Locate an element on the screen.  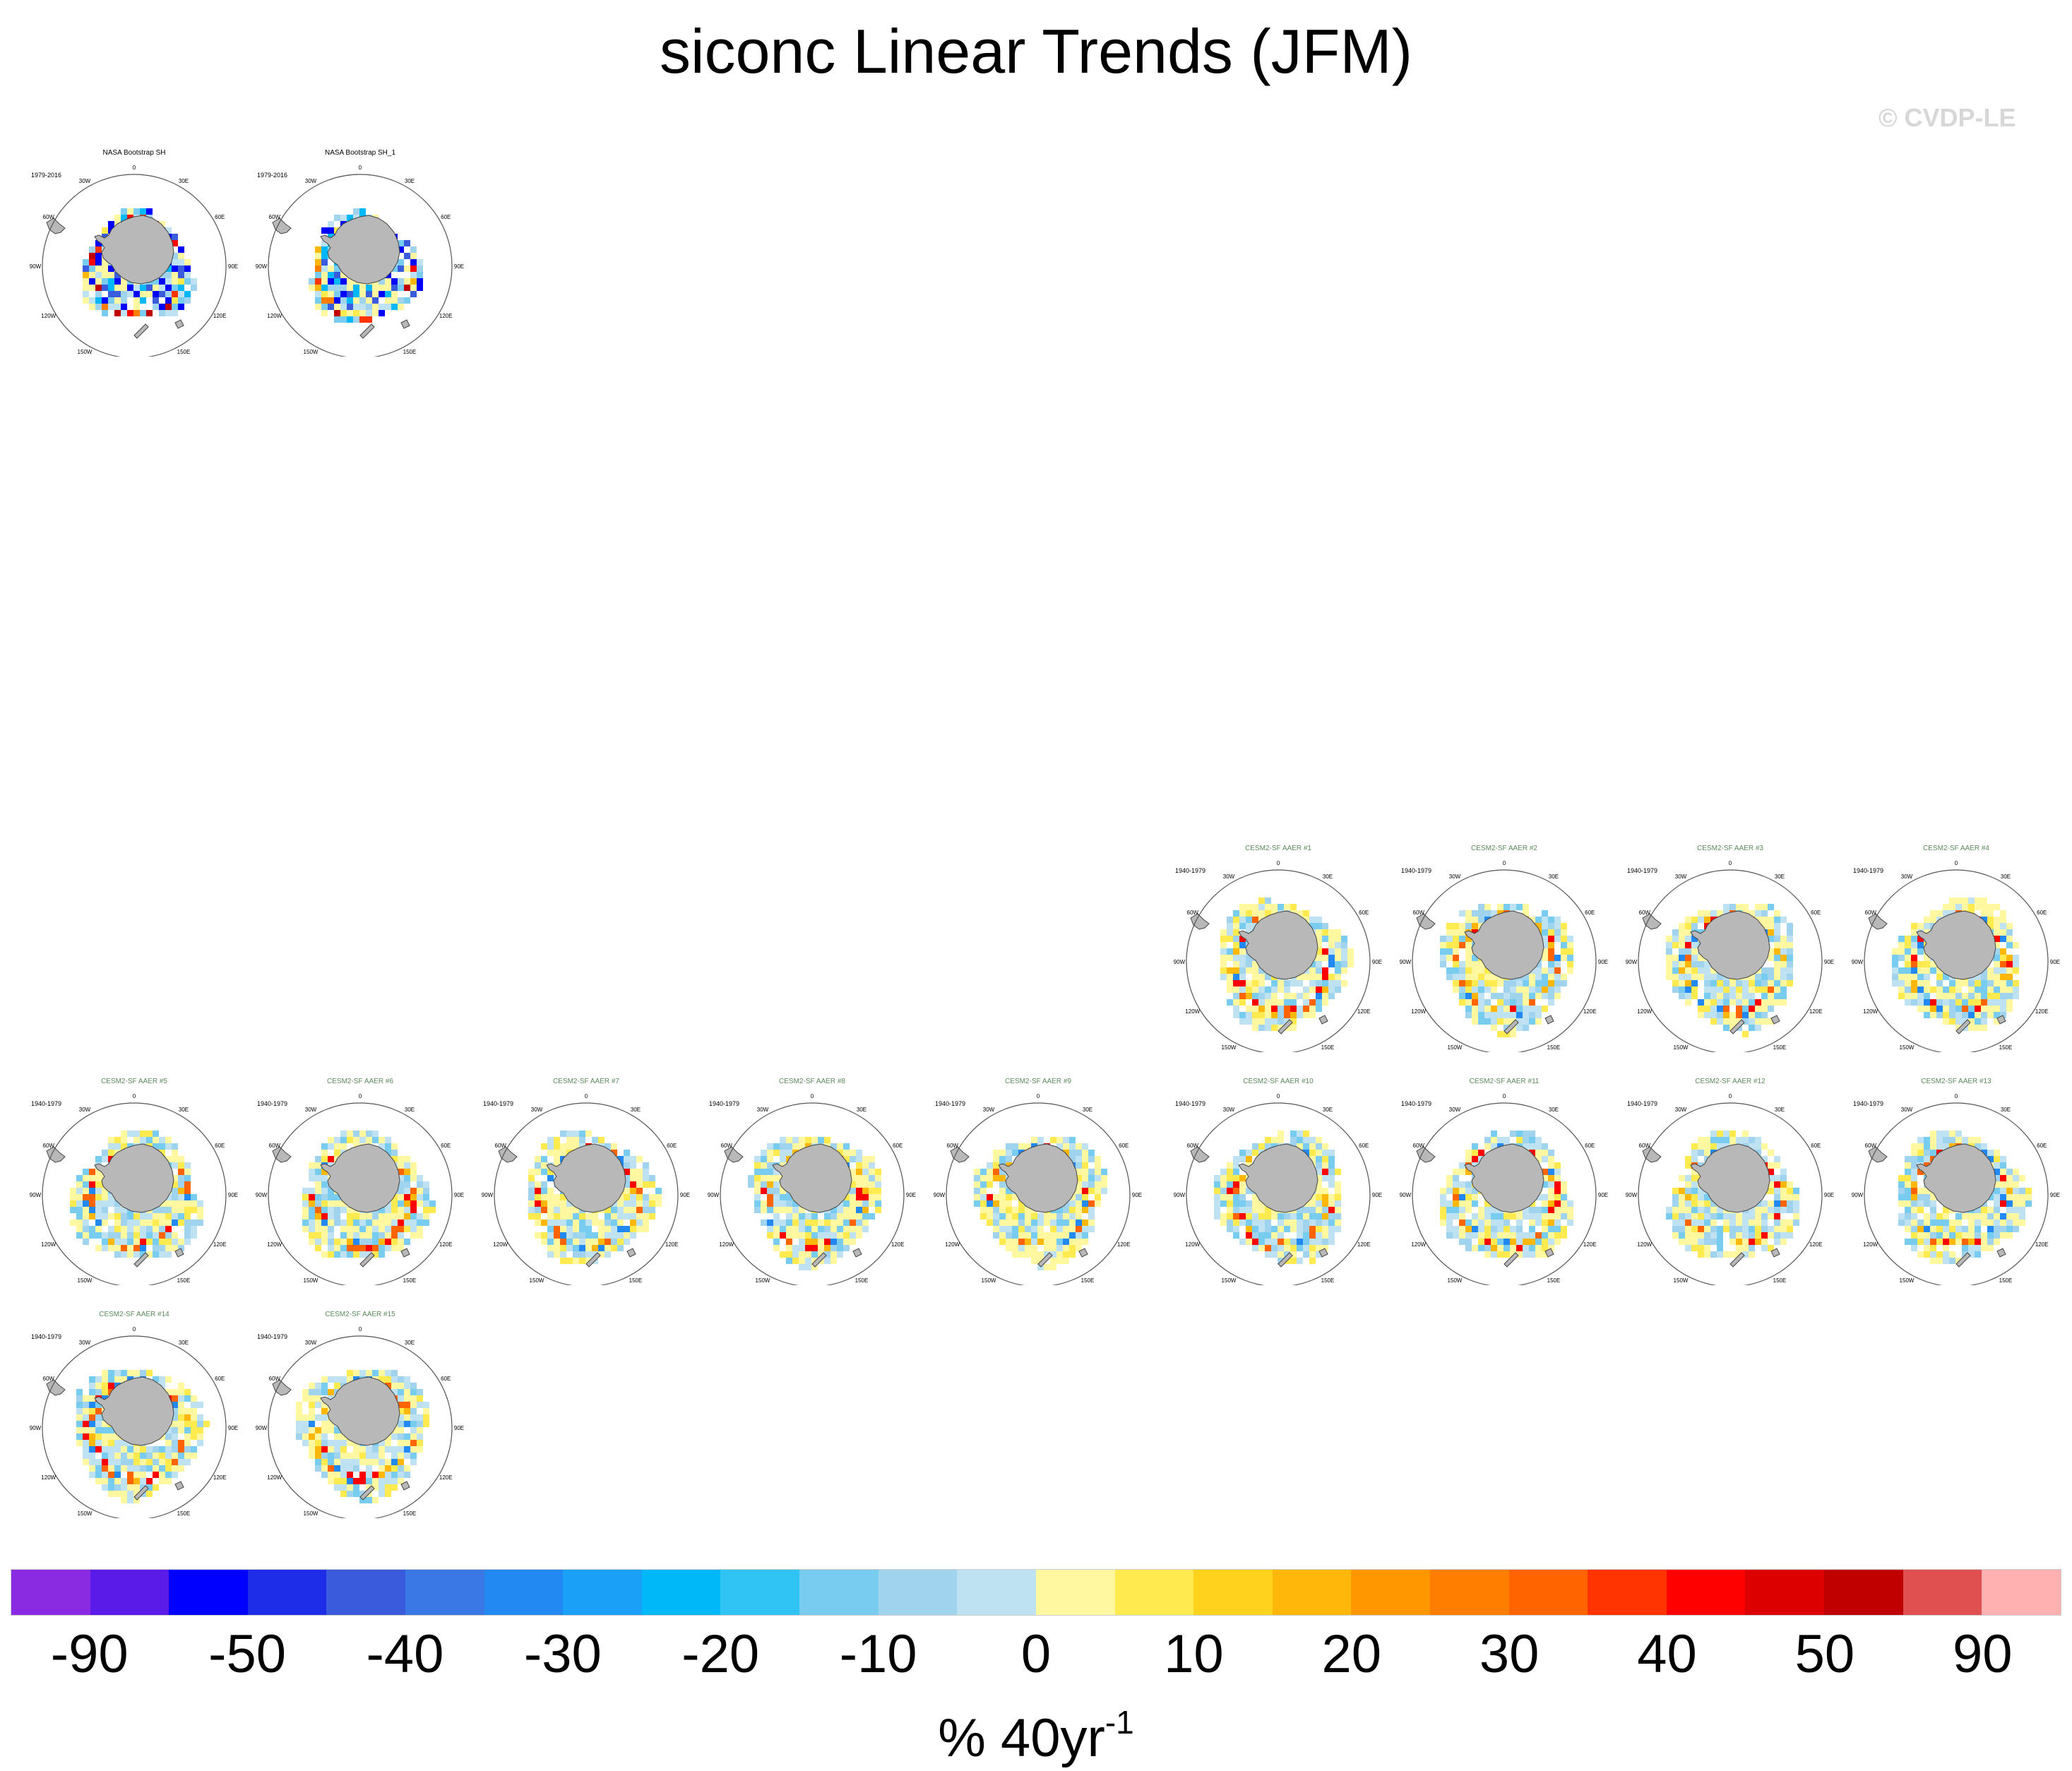
panel-title: CESM2-SF AAER #5 is located at coordinates (134, 1081).